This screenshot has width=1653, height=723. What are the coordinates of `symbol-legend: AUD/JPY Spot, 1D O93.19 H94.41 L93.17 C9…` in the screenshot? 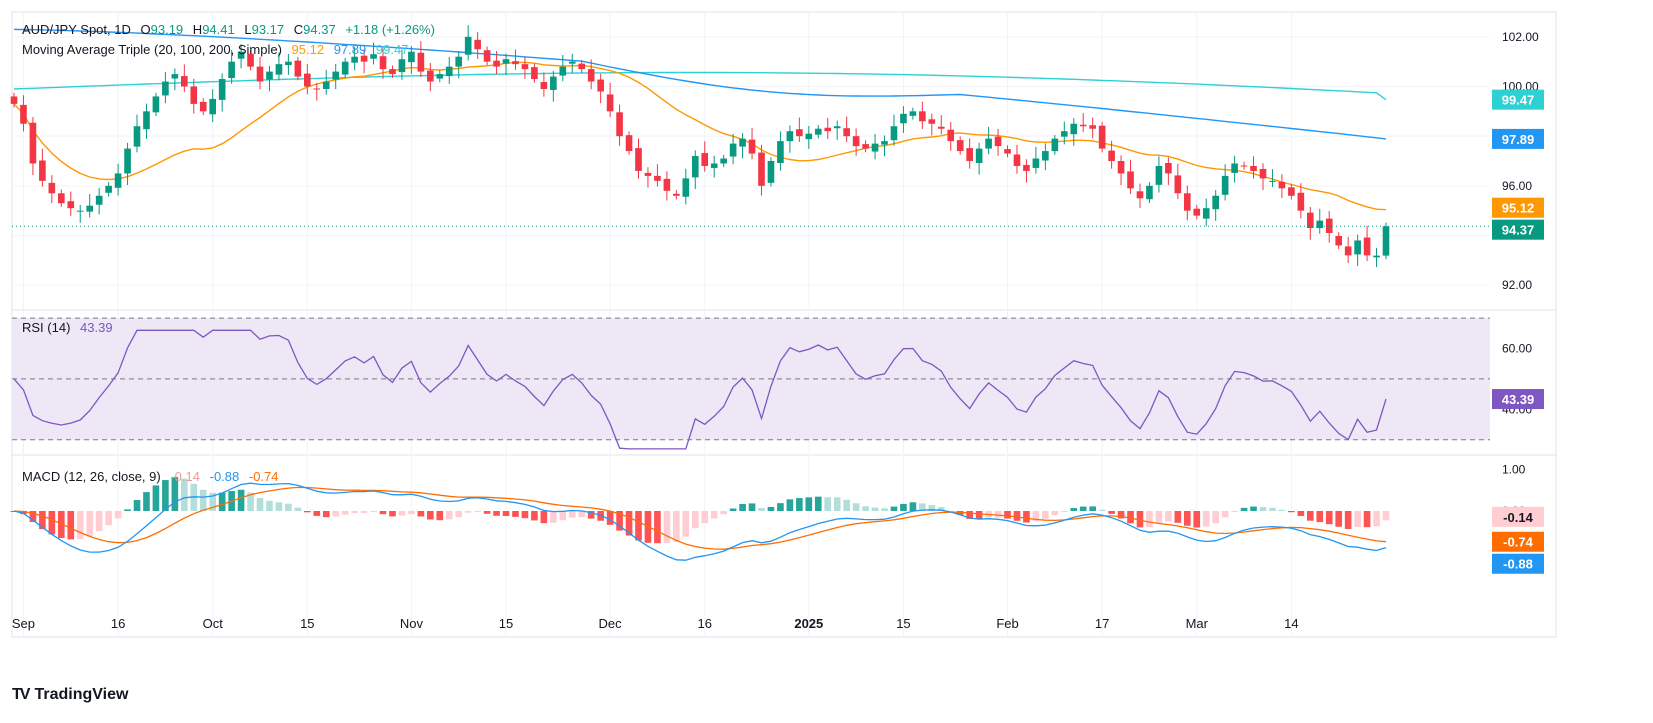 It's located at (231, 29).